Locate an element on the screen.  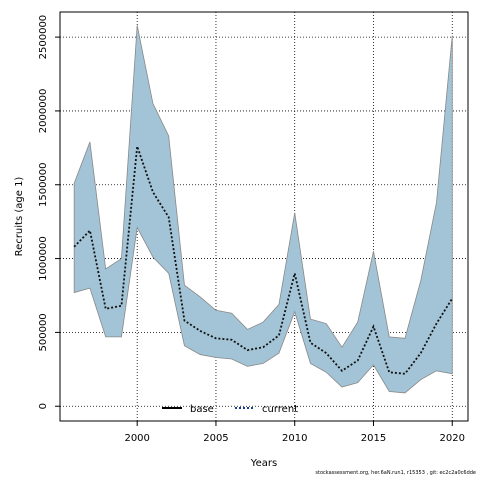
y-axis-ticks: 0 500000 1000000 1500000 2000000 2500000 is located at coordinates (49, 212).